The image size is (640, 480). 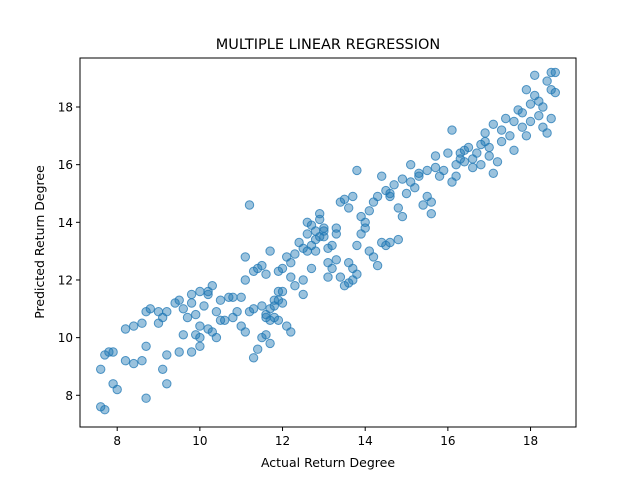 I want to click on x-tick-label: 14, so click(x=365, y=441).